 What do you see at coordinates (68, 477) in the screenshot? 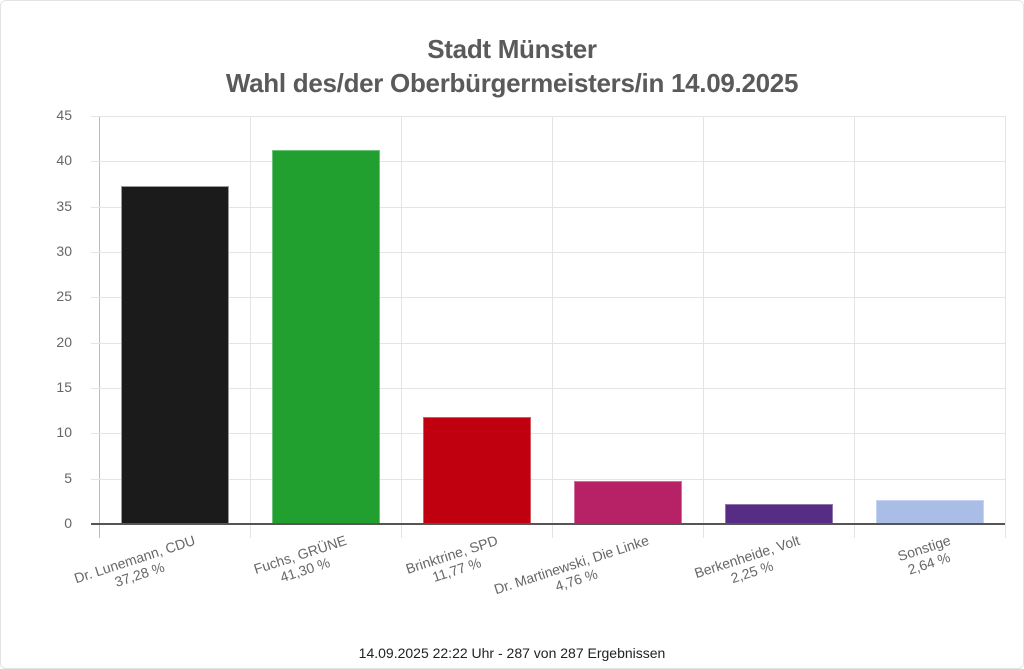
I see `y-tick-label: 5` at bounding box center [68, 477].